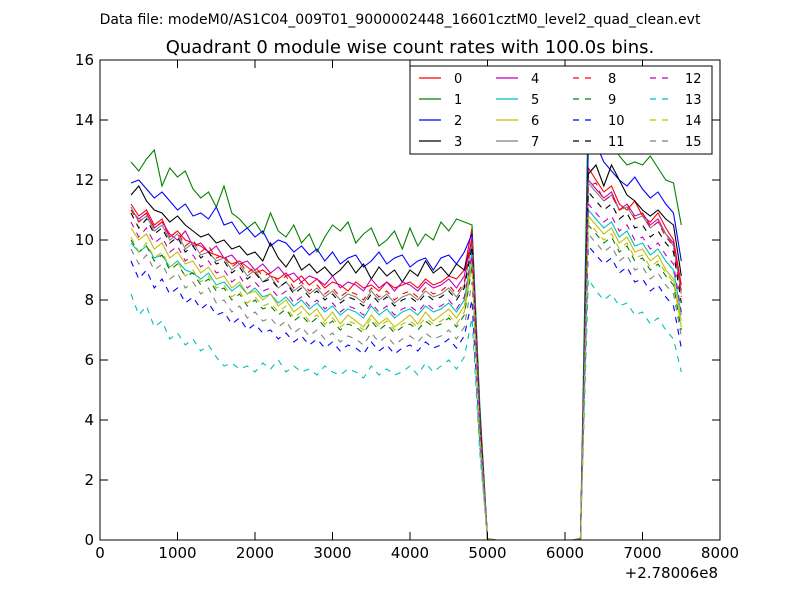  Describe the element at coordinates (561, 110) in the screenshot. I see `legend-box` at that location.